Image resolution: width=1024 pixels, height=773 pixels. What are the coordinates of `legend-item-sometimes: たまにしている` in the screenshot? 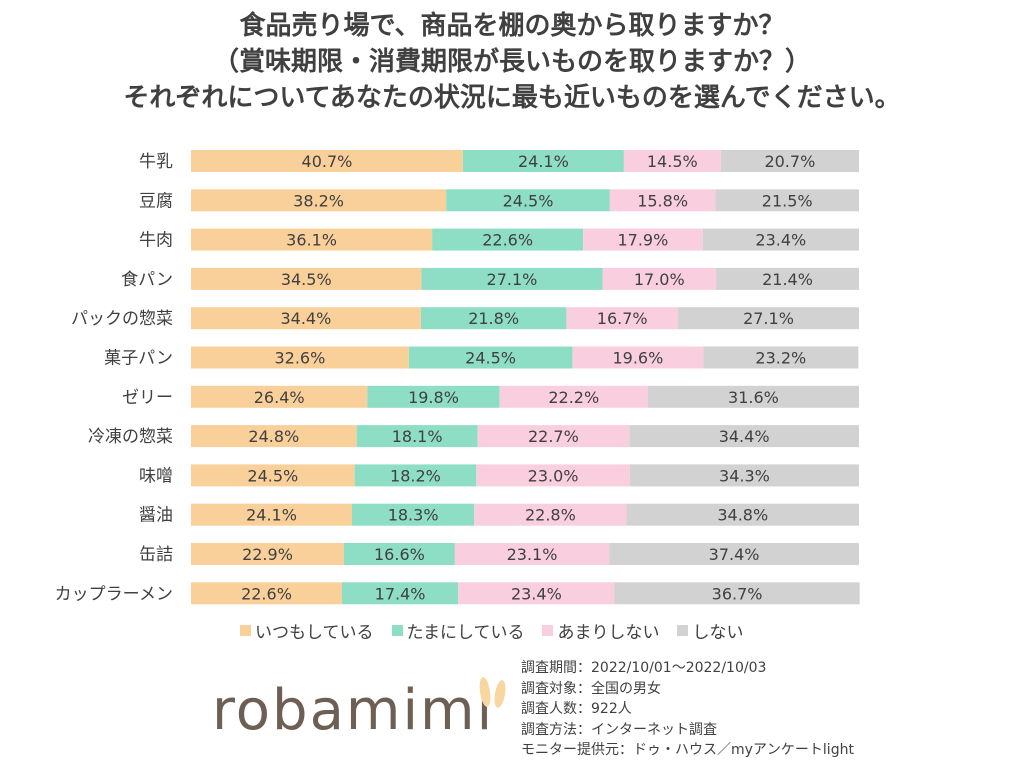 It's located at (458, 630).